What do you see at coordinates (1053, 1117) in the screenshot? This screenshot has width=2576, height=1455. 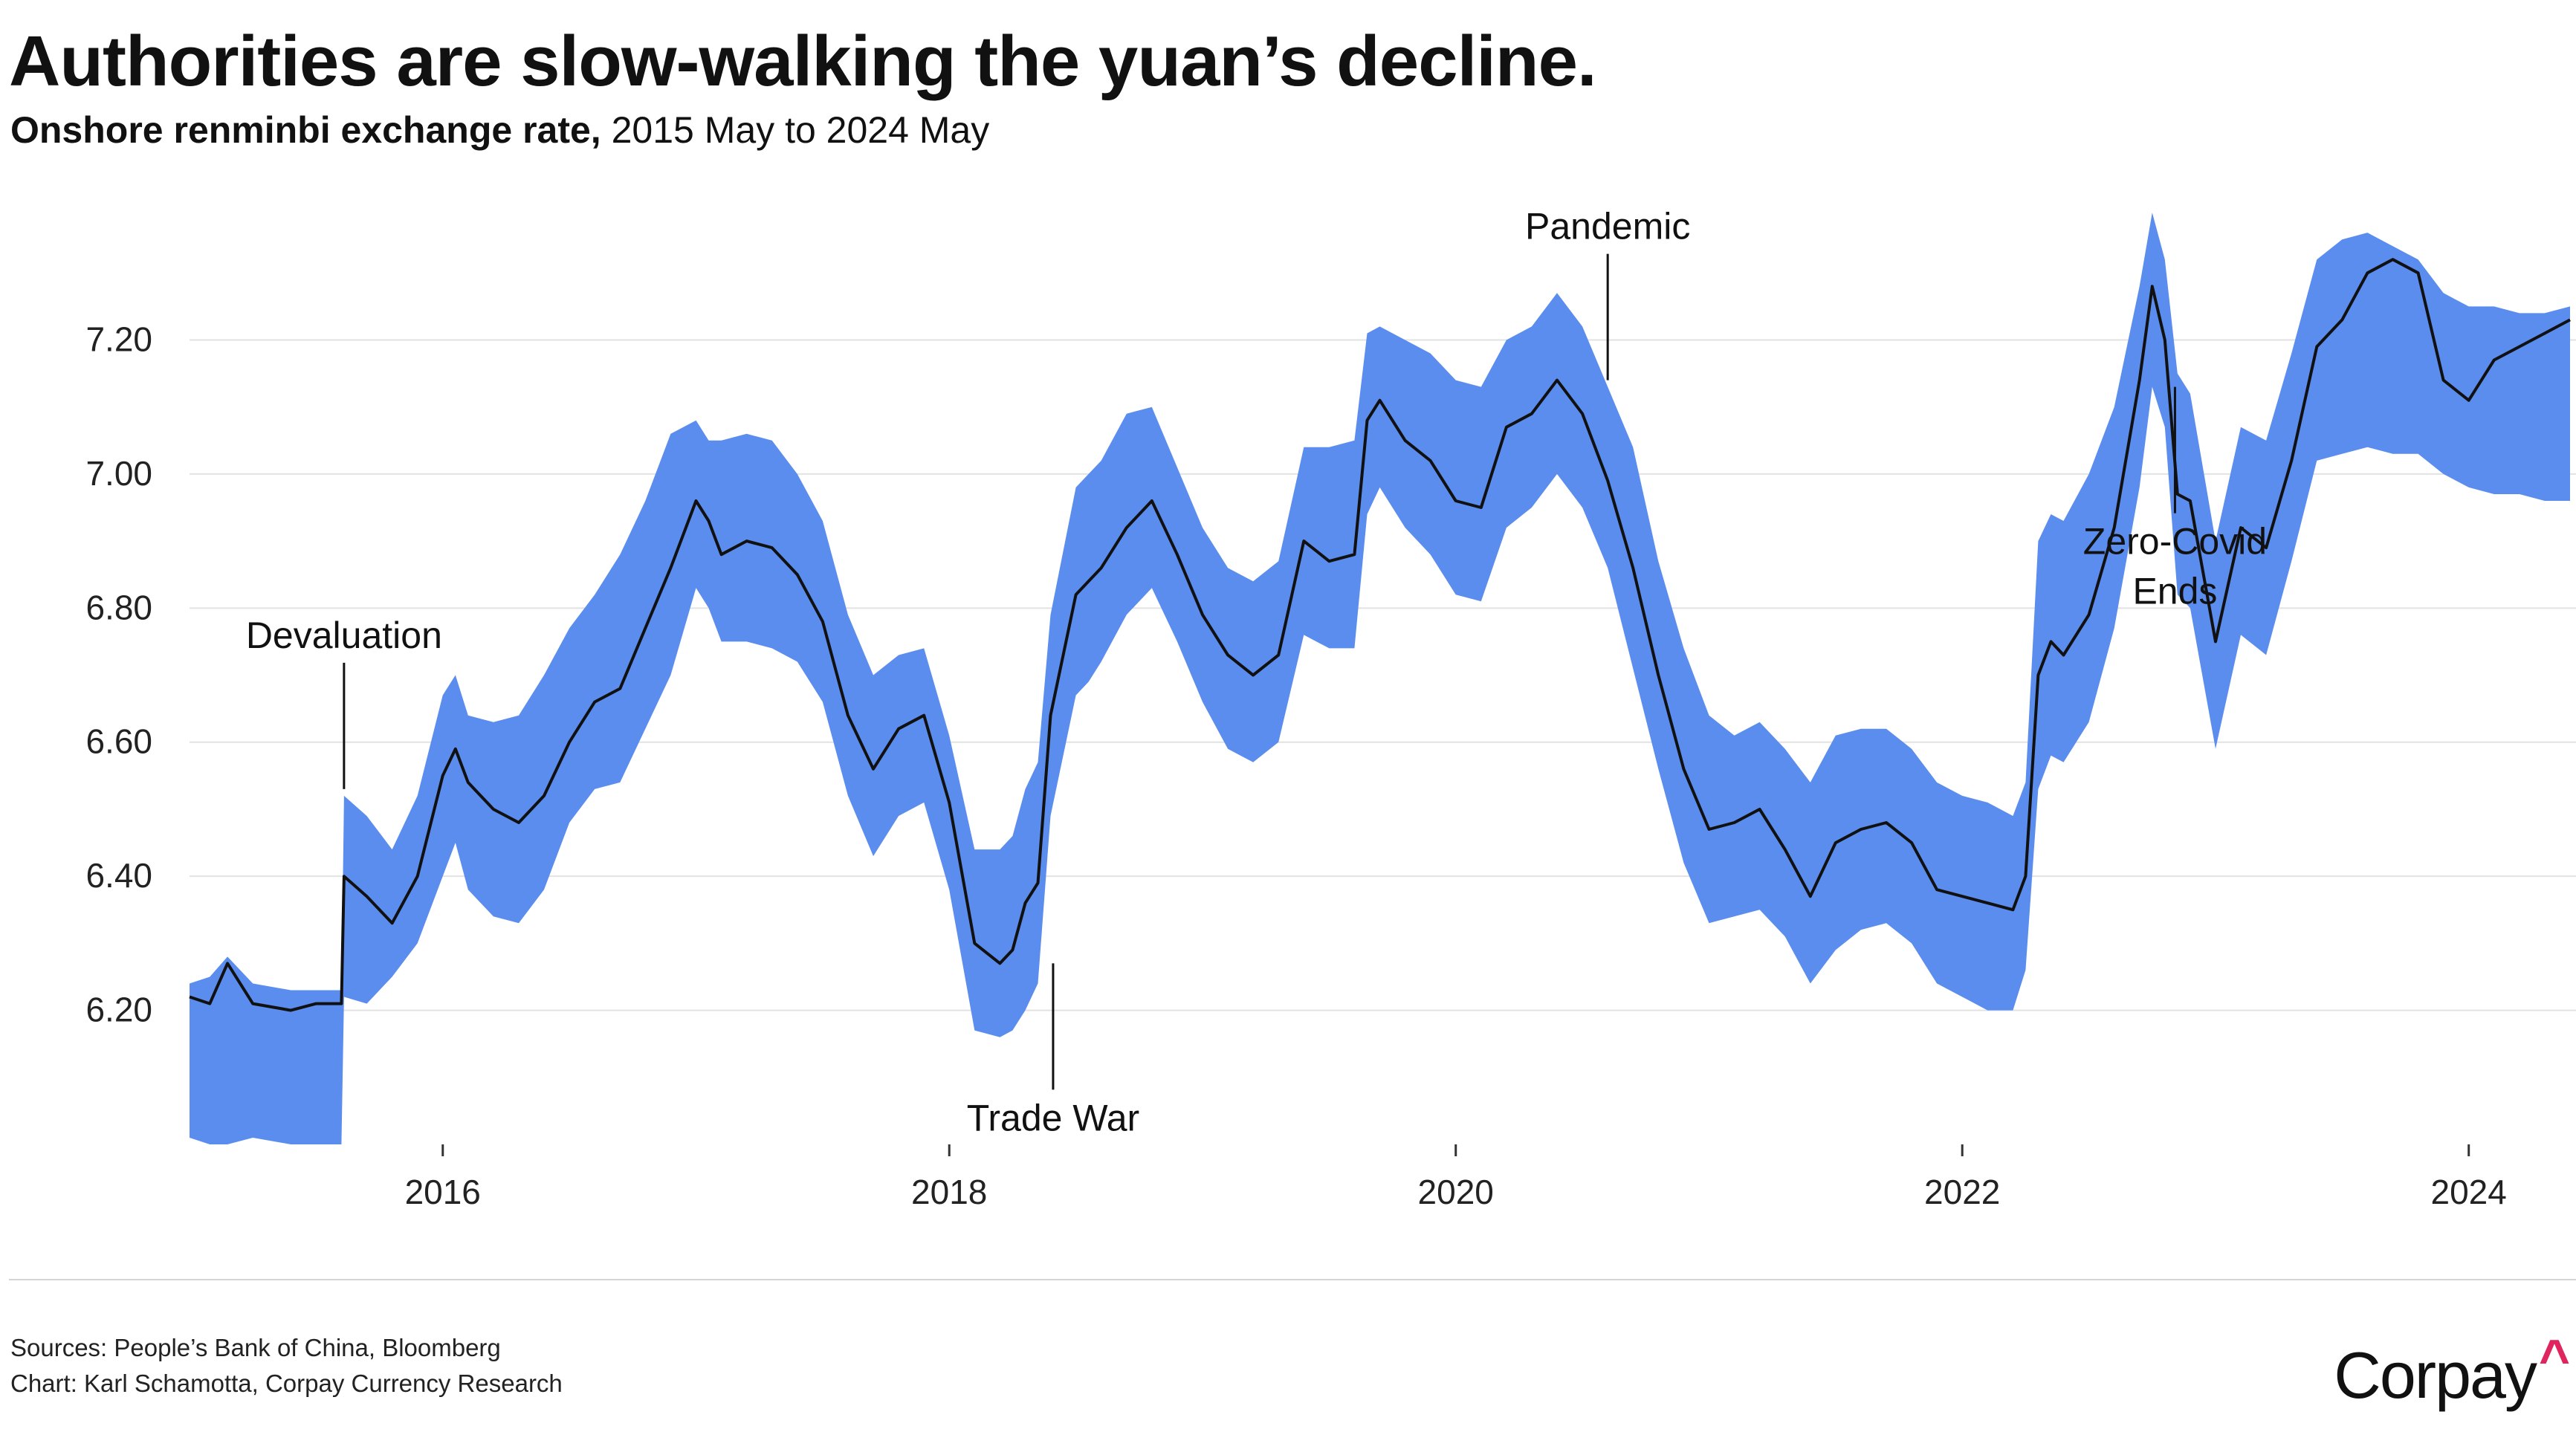 I see `annotation-label: Trade War` at bounding box center [1053, 1117].